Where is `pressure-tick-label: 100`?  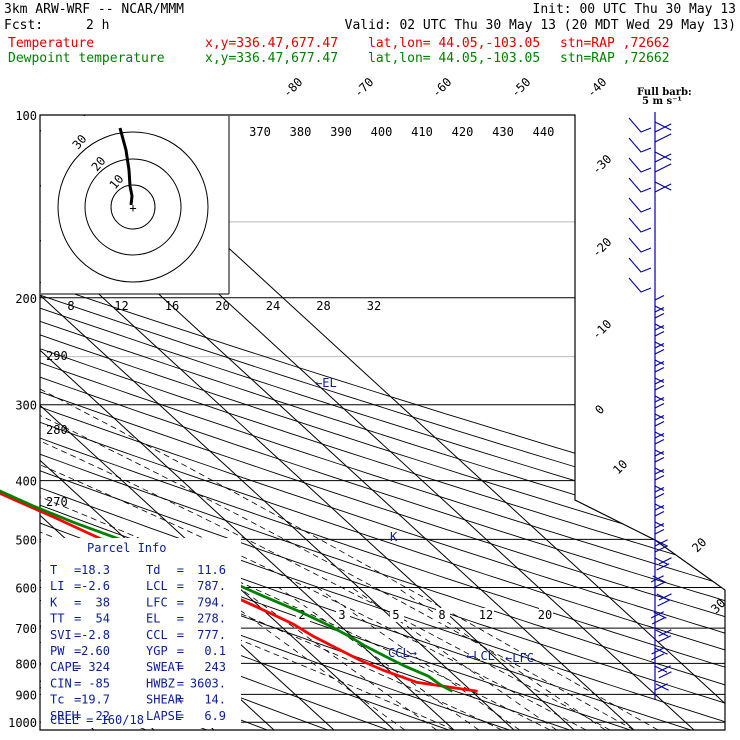
pressure-tick-label: 100 is located at coordinates (26, 116).